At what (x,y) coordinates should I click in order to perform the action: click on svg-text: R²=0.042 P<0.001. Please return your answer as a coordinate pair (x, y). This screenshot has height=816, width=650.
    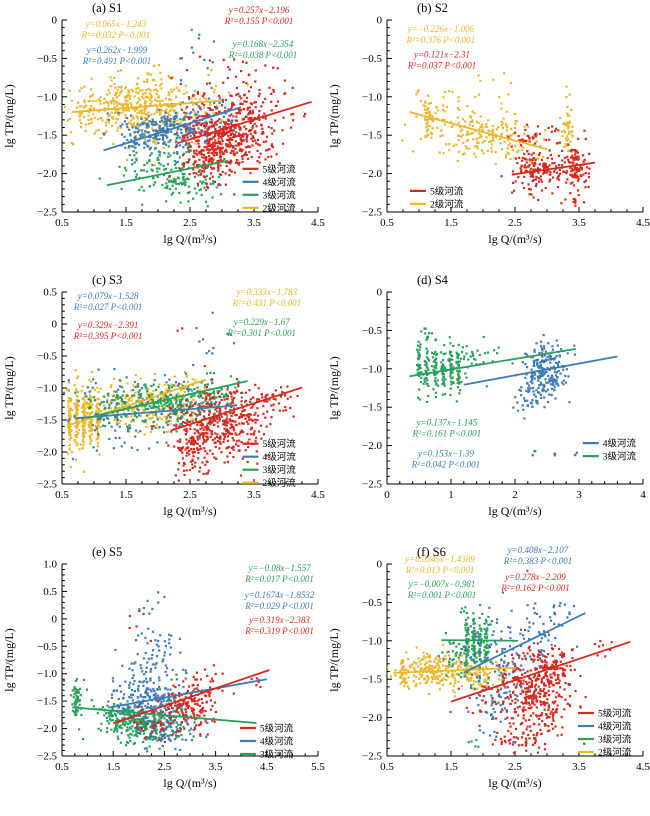
    Looking at the image, I should click on (446, 464).